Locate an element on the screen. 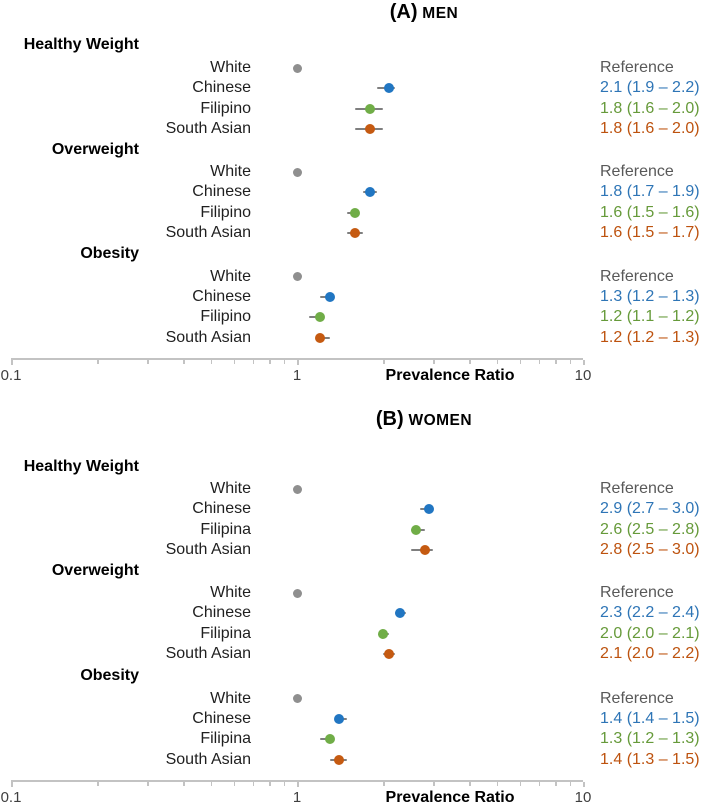 The image size is (708, 809). row-group-label: Filipino is located at coordinates (225, 108).